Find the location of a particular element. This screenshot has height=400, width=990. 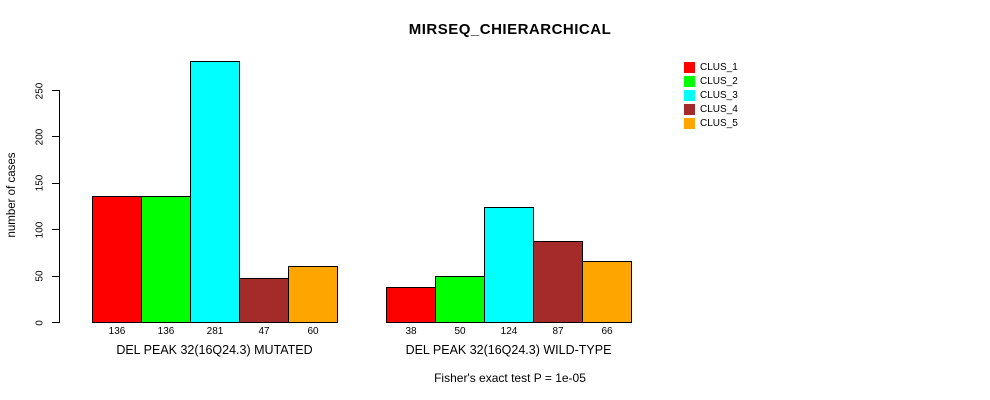

legend-item-clus_3: CLUS_3 is located at coordinates (711, 95).